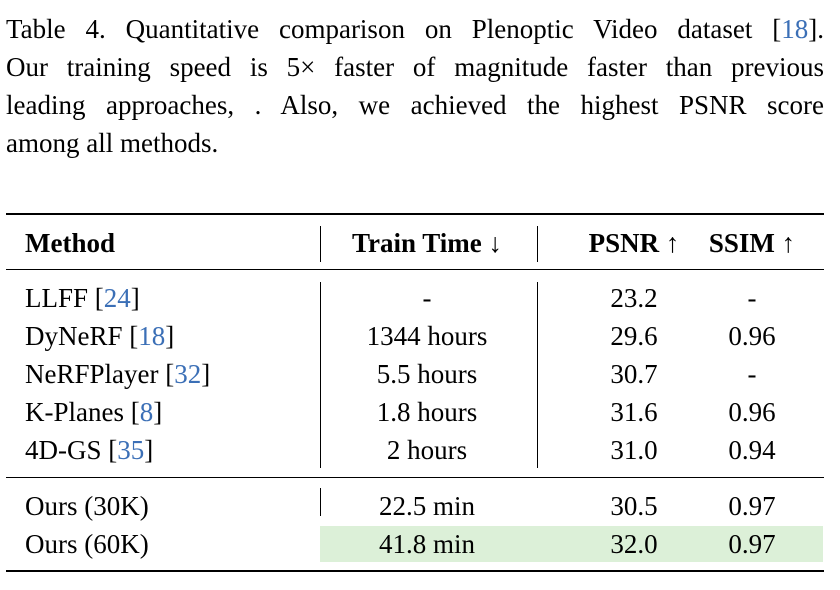 The image size is (840, 590). What do you see at coordinates (634, 544) in the screenshot?
I see `psnr-cell: 32.0` at bounding box center [634, 544].